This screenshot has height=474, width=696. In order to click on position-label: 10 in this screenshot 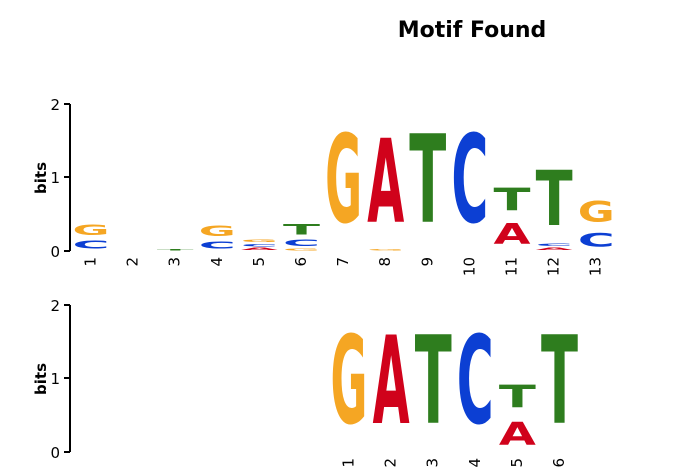, I will do `click(469, 266)`.